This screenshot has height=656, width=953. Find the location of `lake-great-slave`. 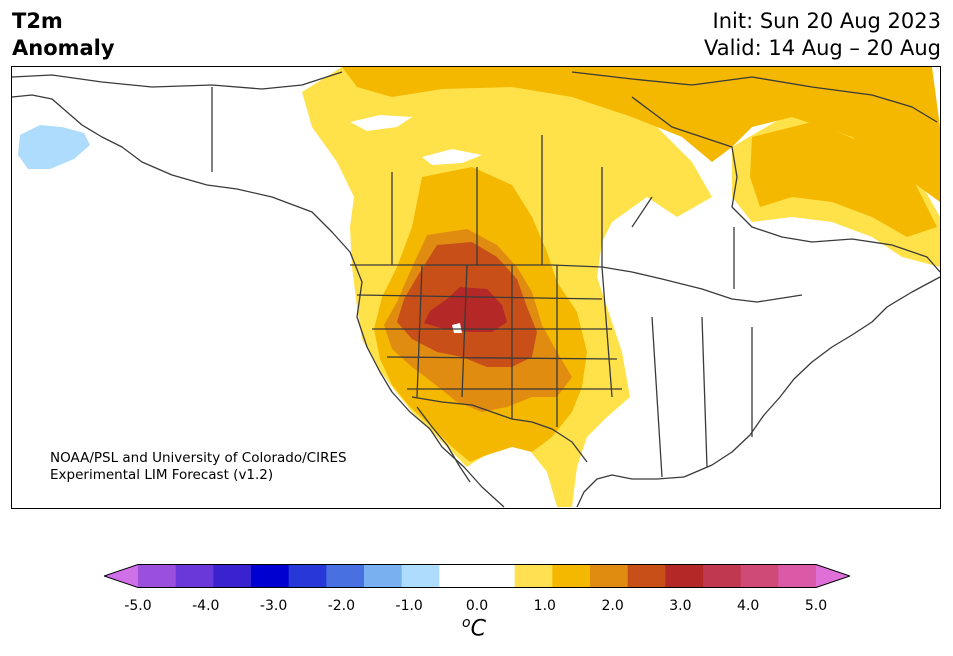

lake-great-slave is located at coordinates (381, 123).